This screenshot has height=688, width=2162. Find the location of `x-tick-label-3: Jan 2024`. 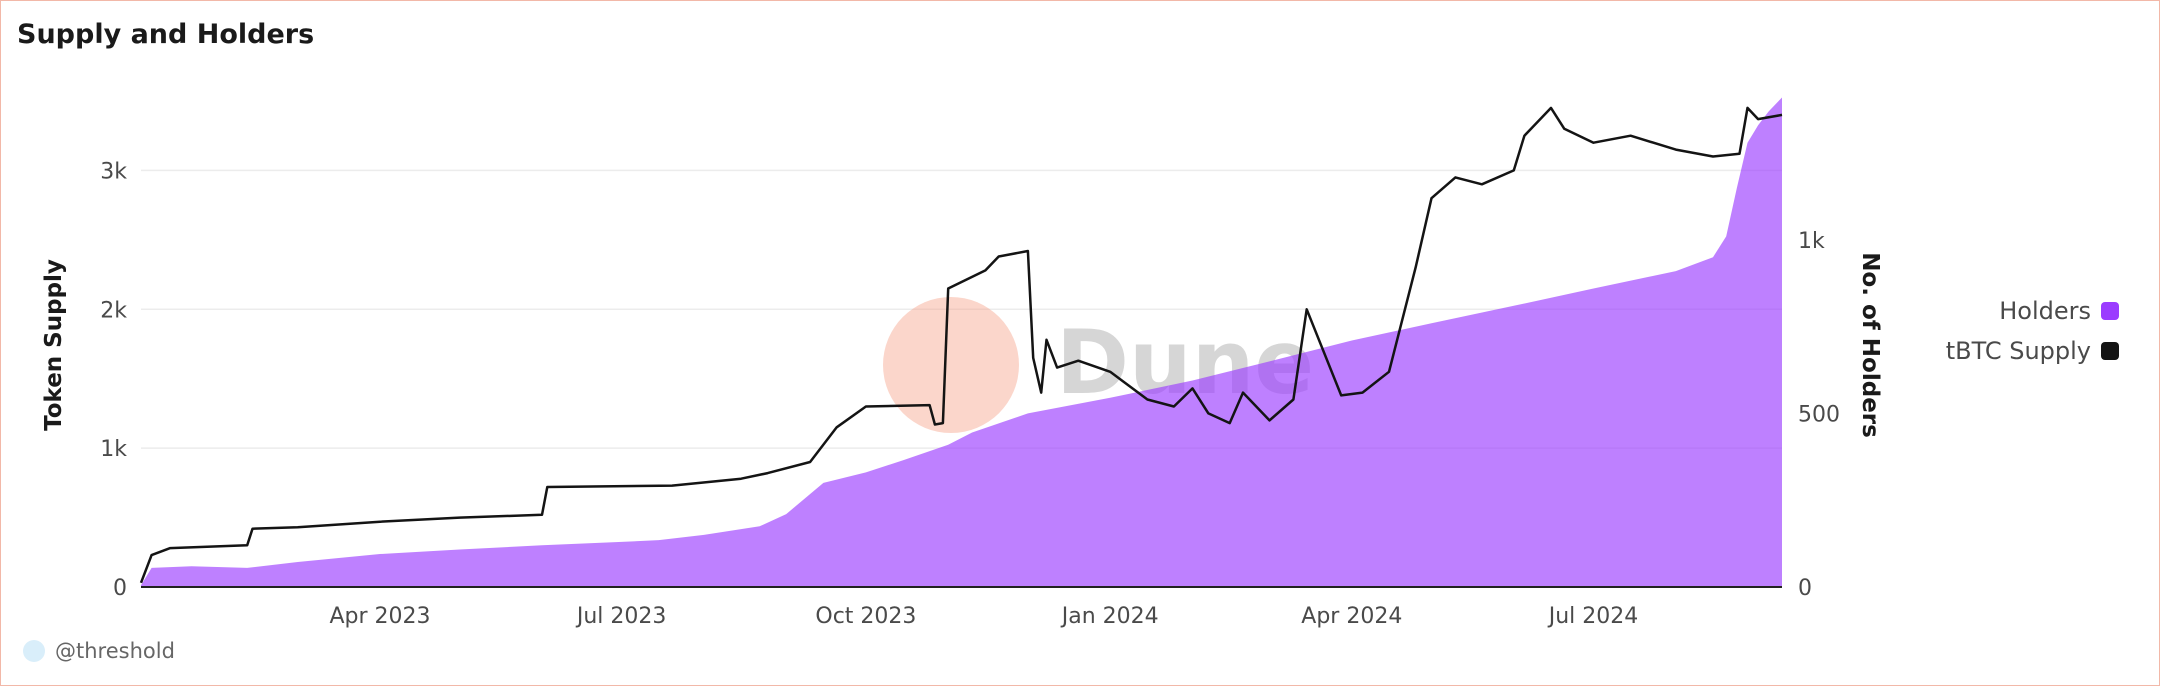

x-tick-label-3: Jan 2024 is located at coordinates (1109, 616).